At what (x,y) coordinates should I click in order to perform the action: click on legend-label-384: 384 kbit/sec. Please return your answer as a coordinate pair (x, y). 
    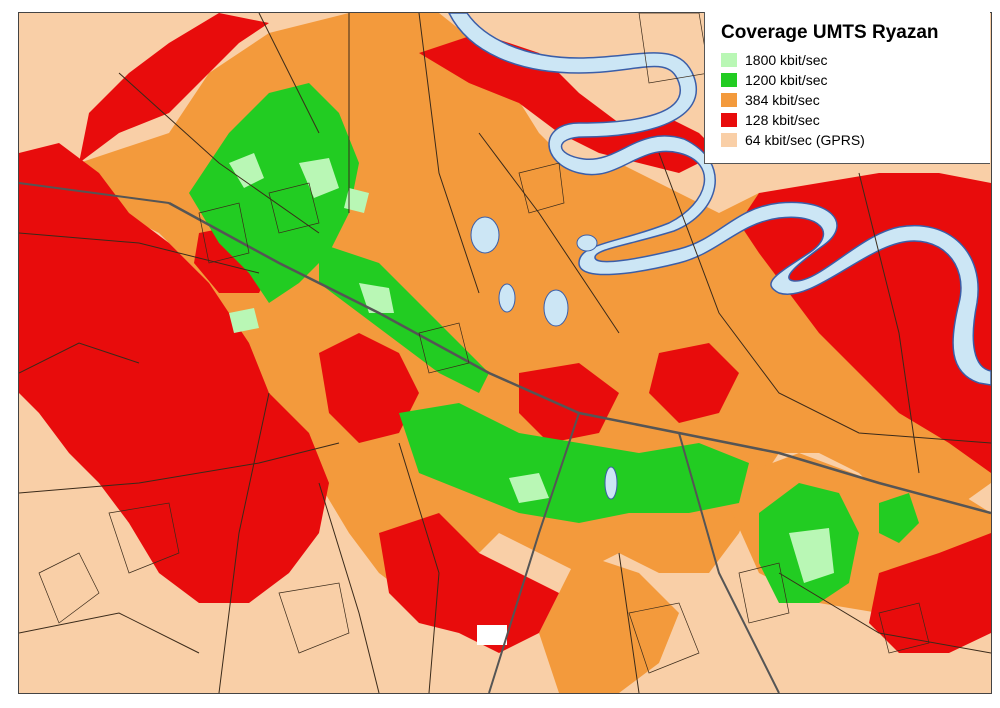
    Looking at the image, I should click on (782, 100).